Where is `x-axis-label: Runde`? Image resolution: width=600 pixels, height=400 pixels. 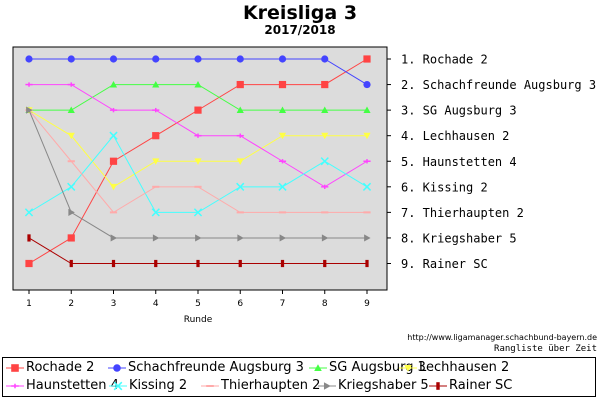 x-axis-label: Runde is located at coordinates (198, 320).